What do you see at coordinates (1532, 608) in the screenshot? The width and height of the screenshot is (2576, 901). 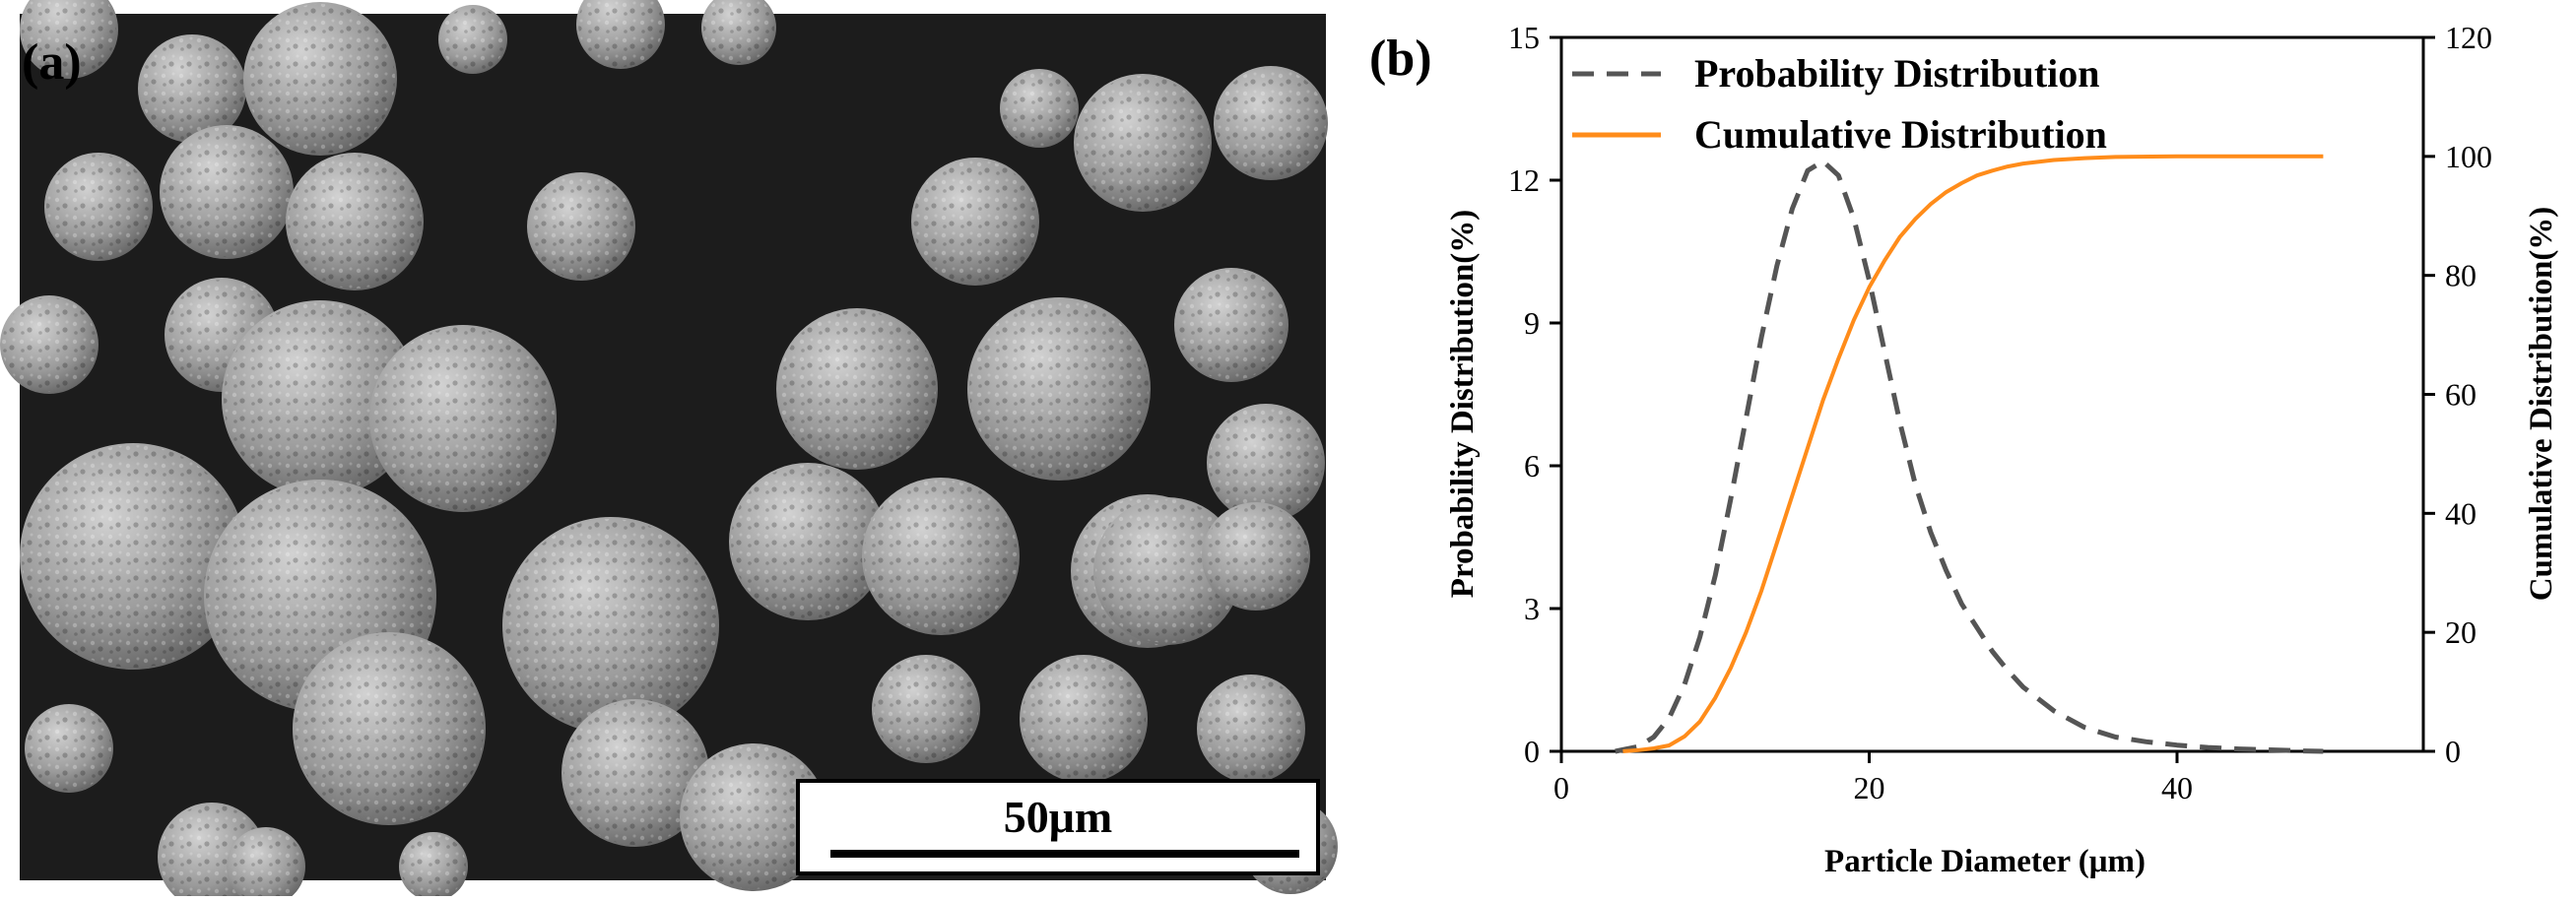 I see `y-tick-label-left: 3` at bounding box center [1532, 608].